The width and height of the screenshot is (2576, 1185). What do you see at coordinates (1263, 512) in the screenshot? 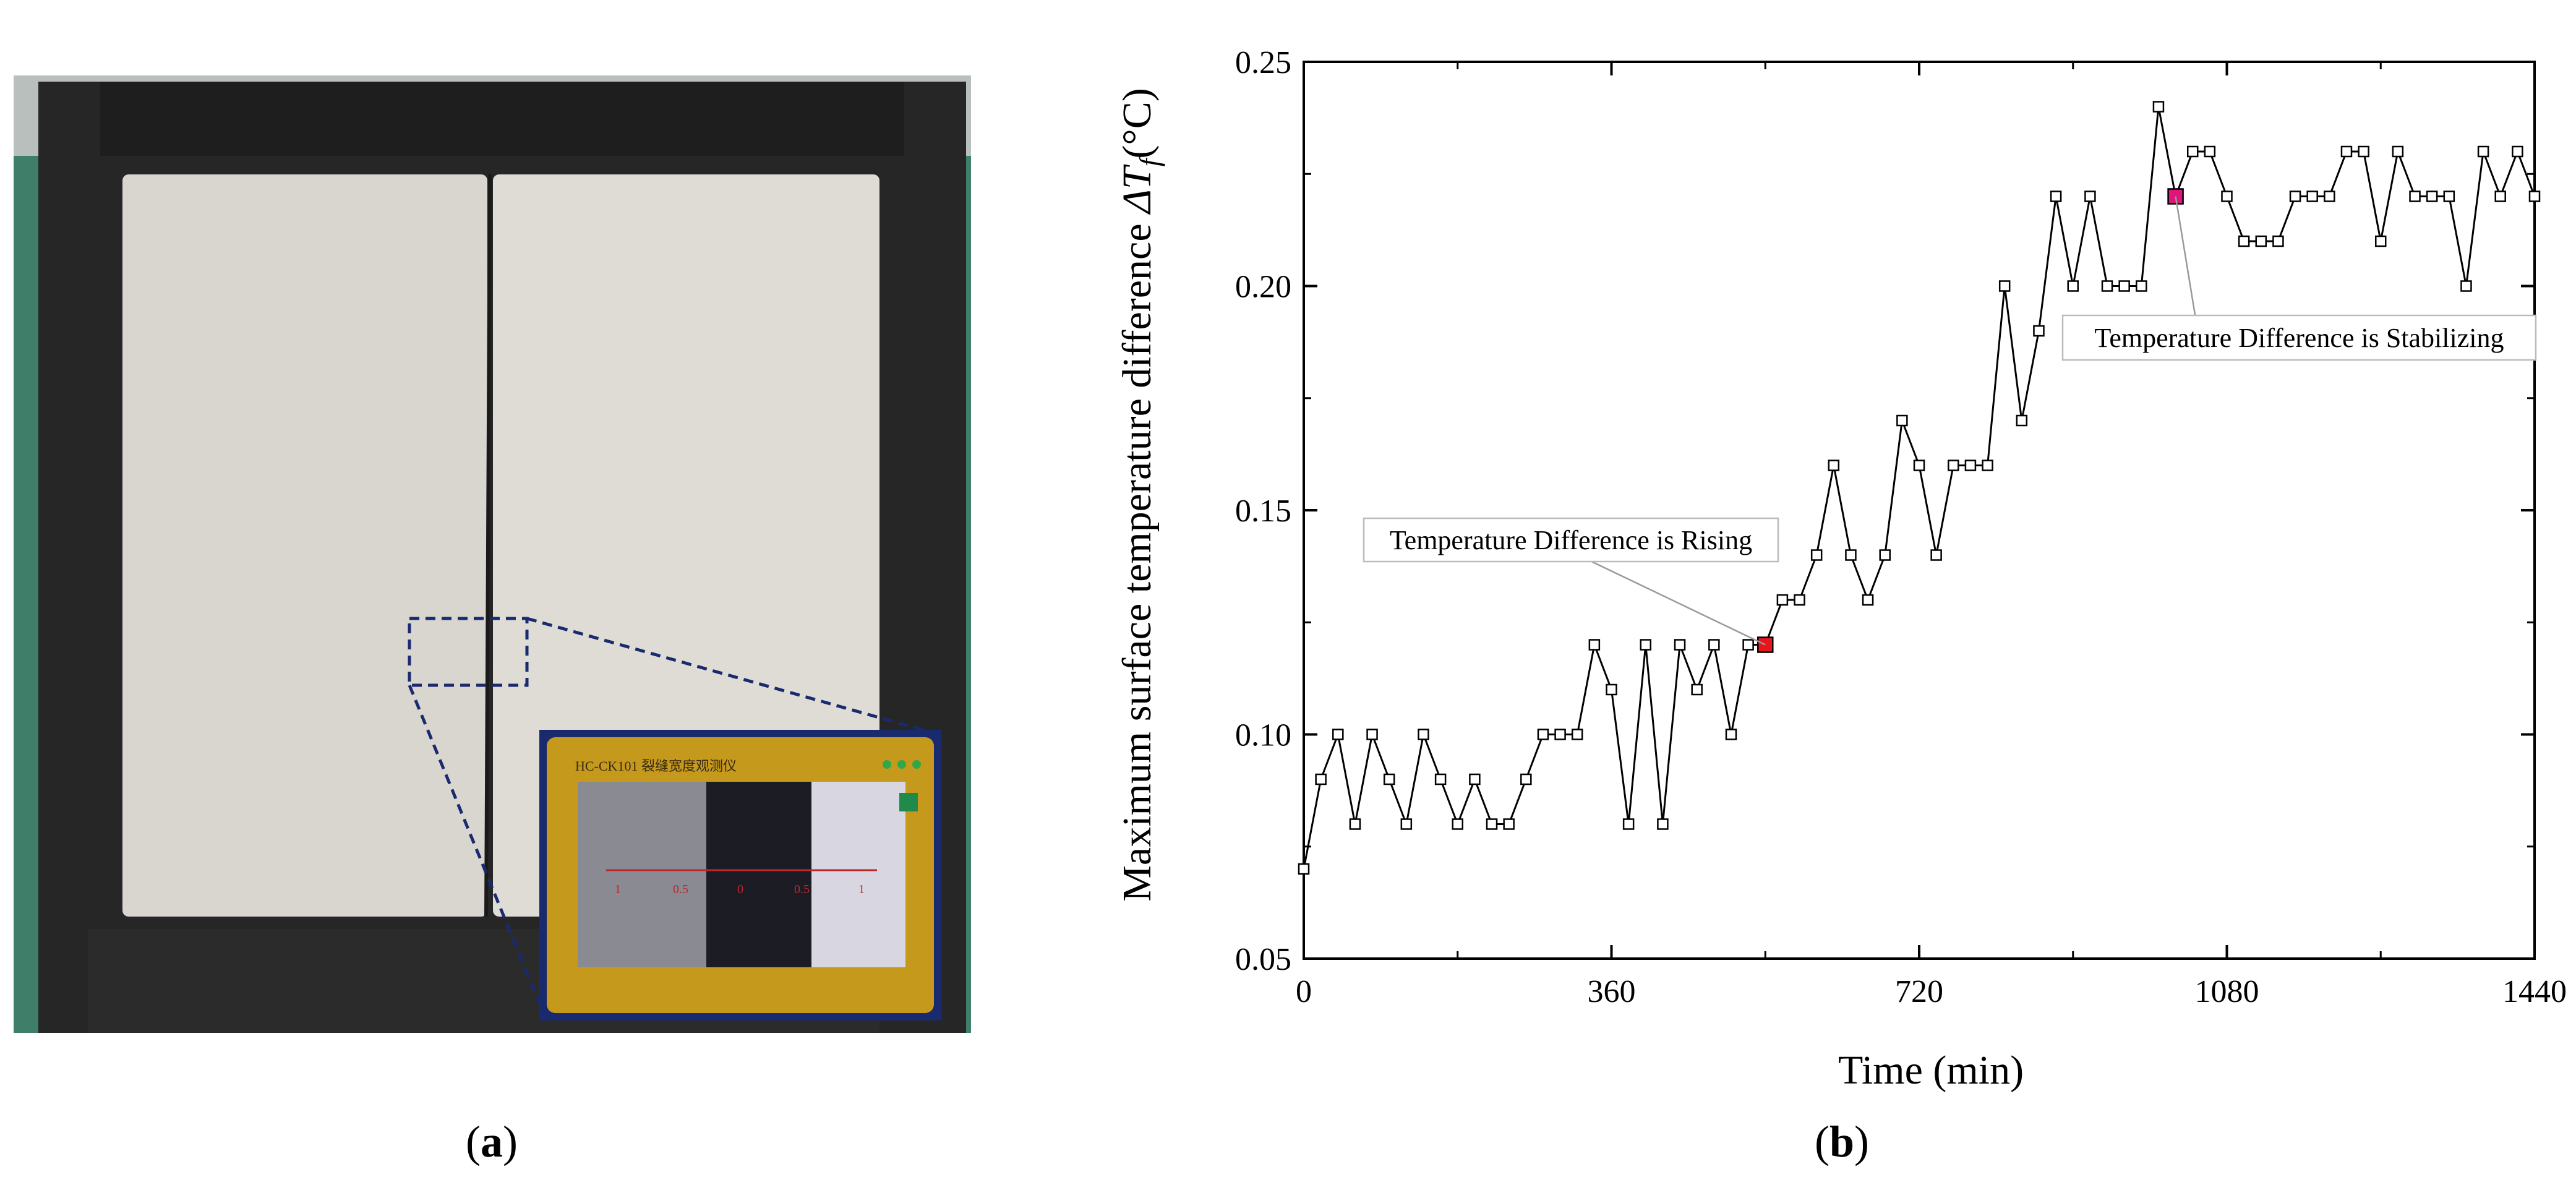
I see `y-tick-label: 0.15` at bounding box center [1263, 512].